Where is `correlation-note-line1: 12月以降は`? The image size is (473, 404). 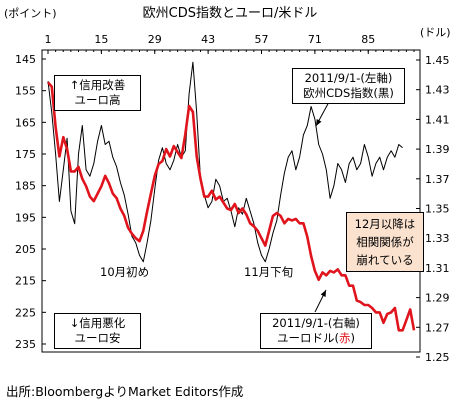 correlation-note-line1: 12月以降は is located at coordinates (385, 224).